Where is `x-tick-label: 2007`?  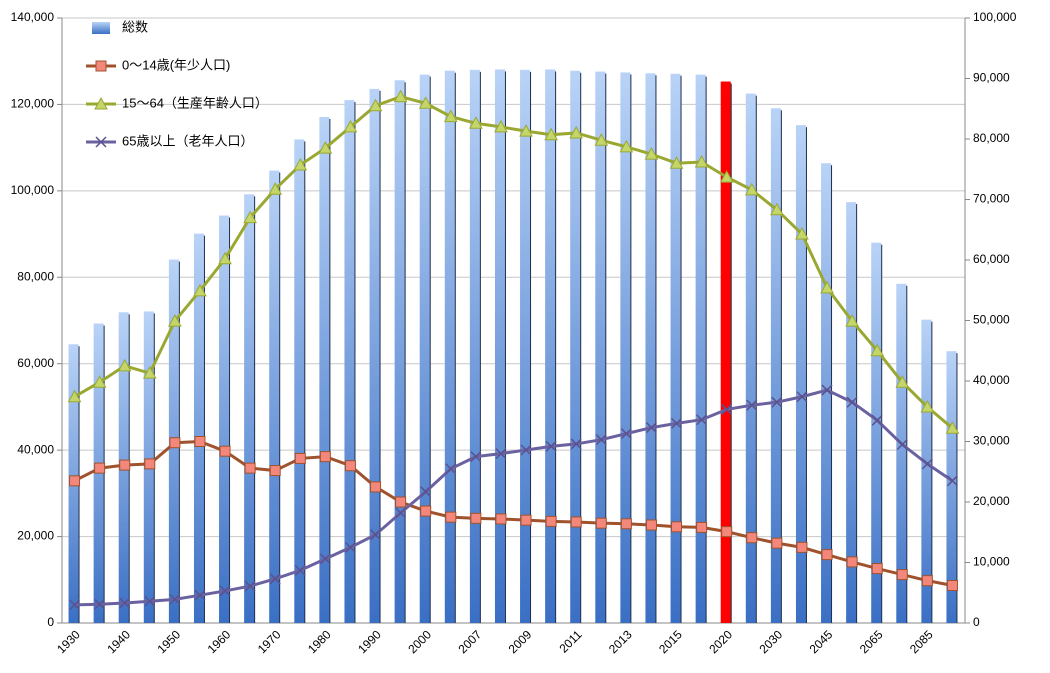 x-tick-label: 2007 is located at coordinates (469, 641).